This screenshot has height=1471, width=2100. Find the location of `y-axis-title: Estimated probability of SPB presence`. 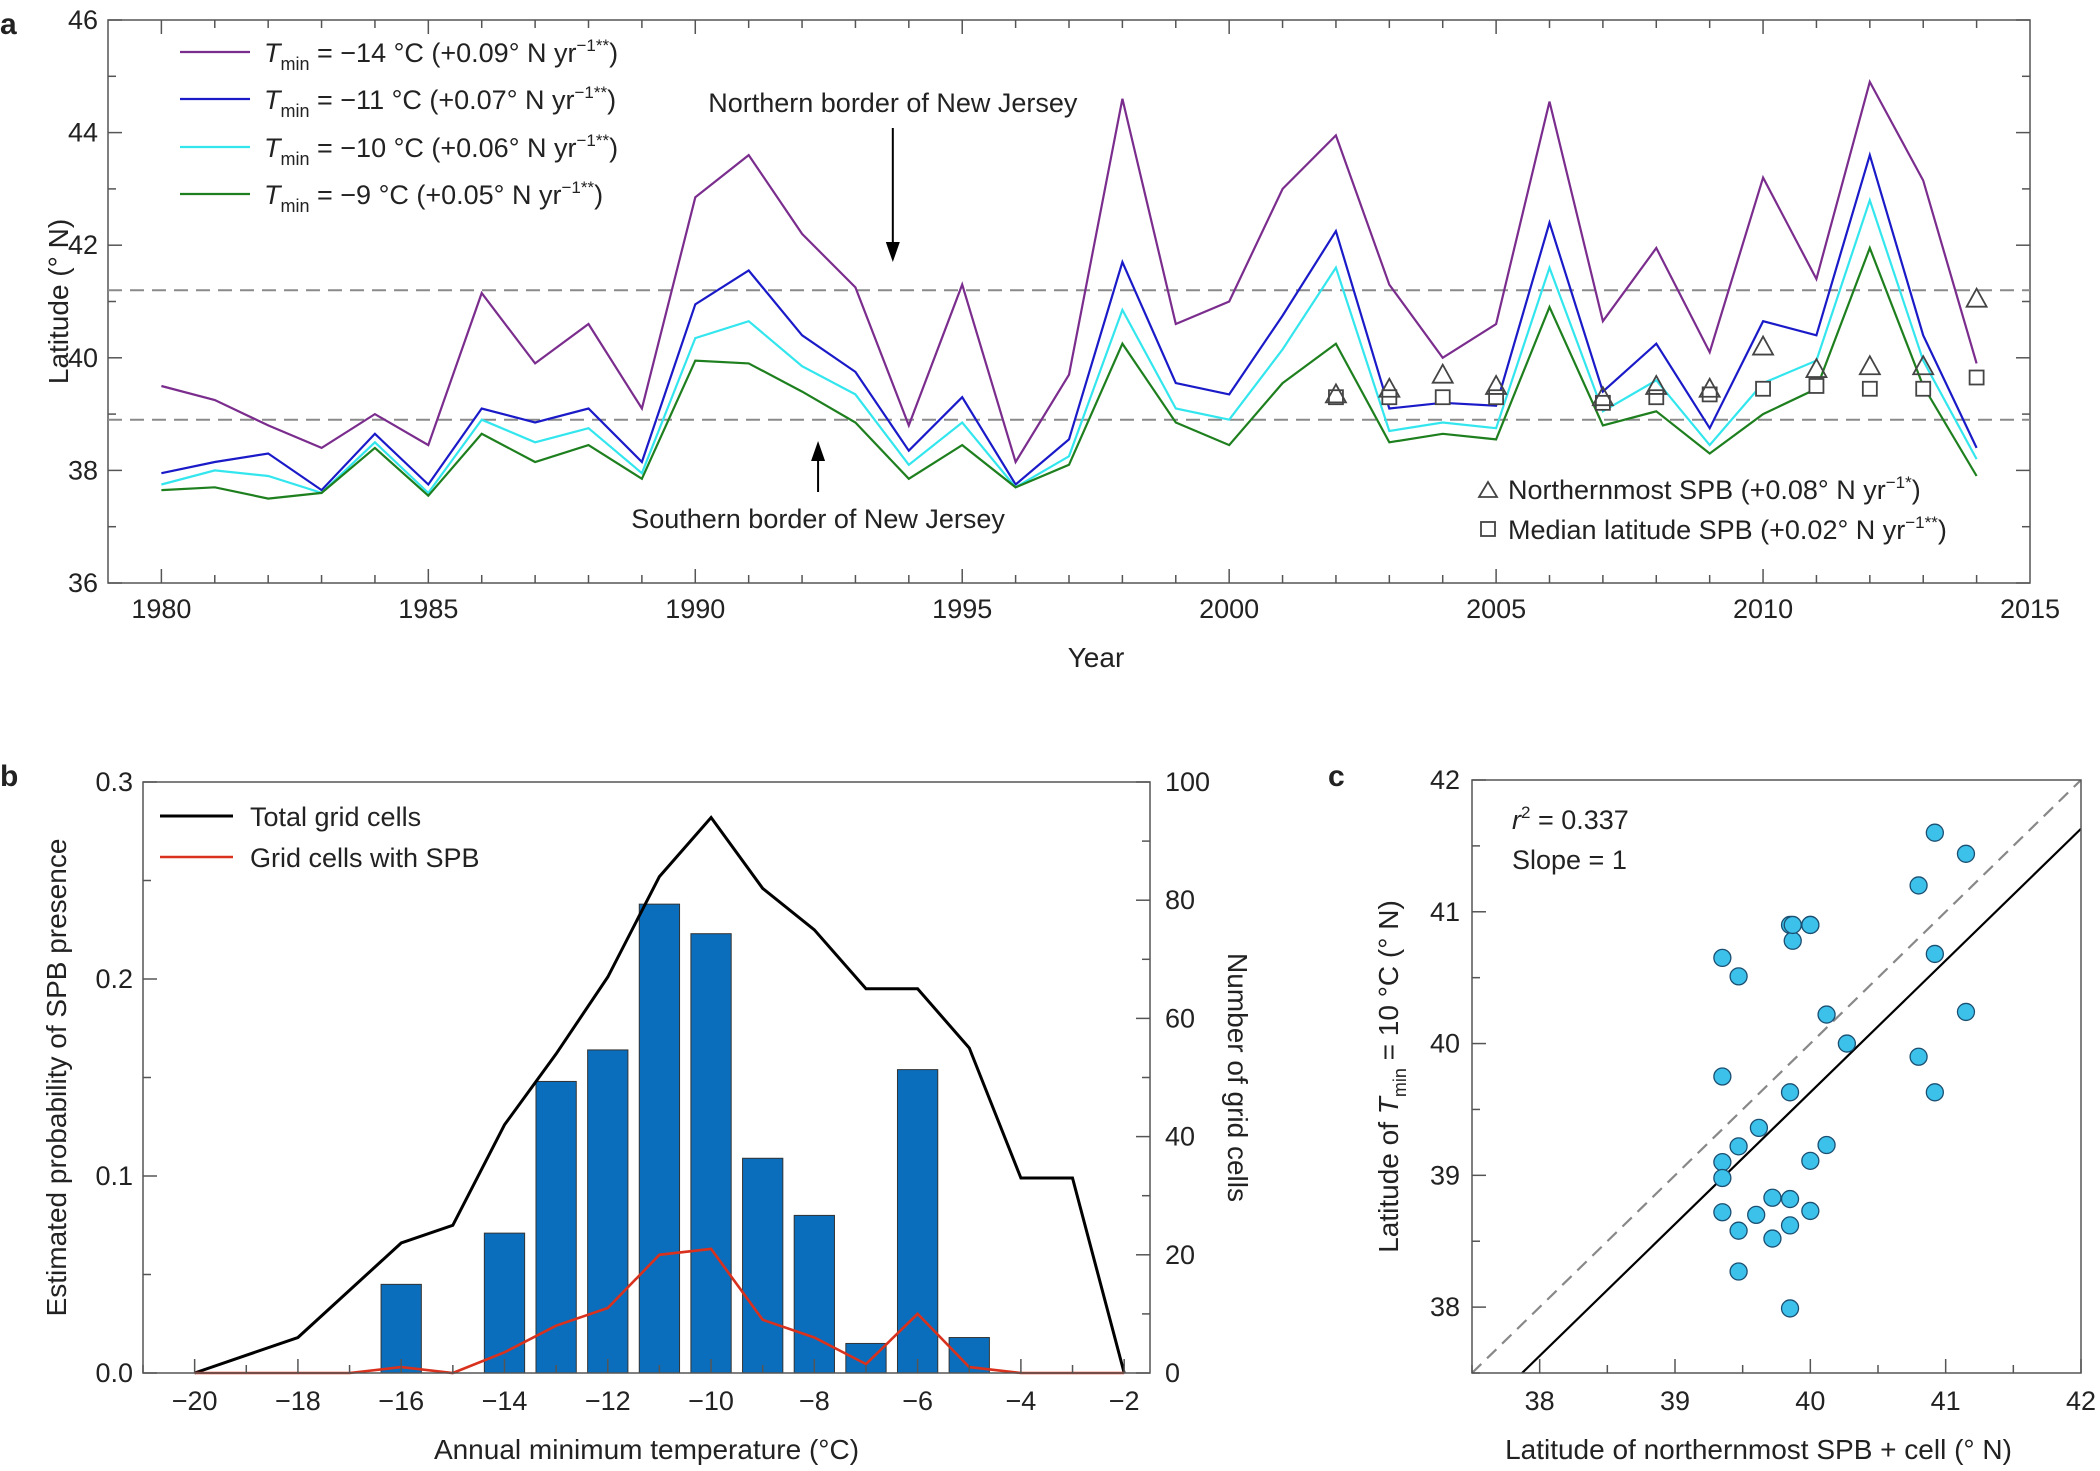

y-axis-title: Estimated probability of SPB presence is located at coordinates (56, 1078).